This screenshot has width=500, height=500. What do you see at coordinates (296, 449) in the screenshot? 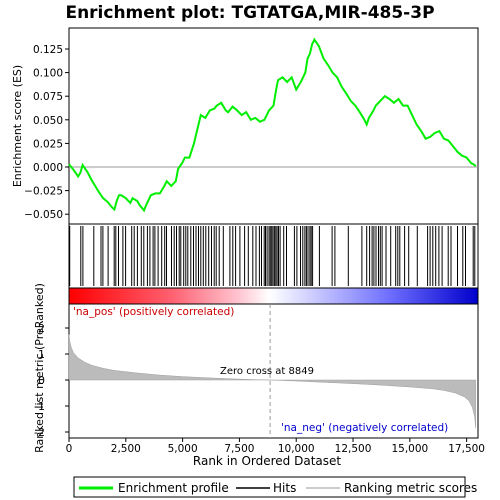
I see `x-tick-label: 10,000` at bounding box center [296, 449].